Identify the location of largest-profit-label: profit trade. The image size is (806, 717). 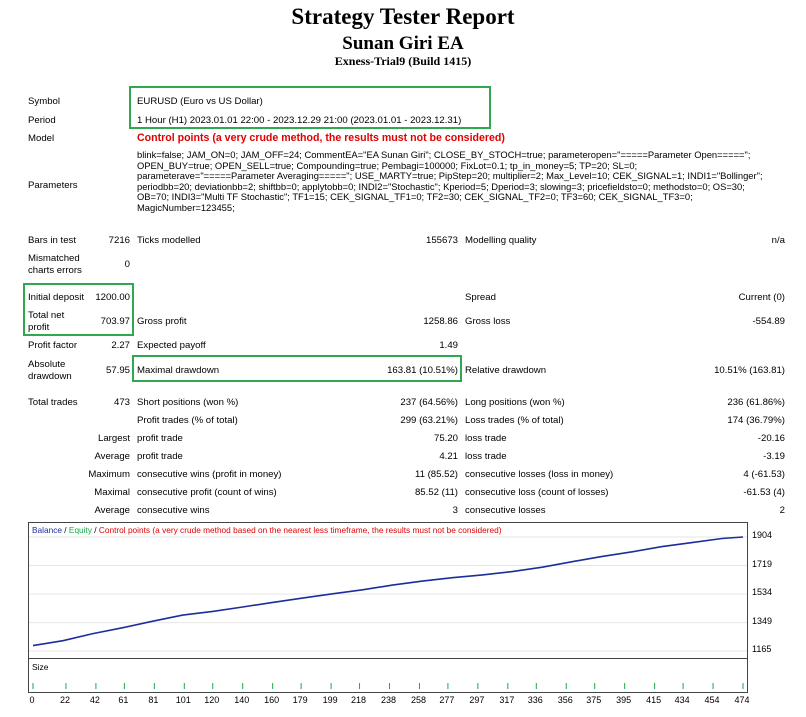
(160, 438).